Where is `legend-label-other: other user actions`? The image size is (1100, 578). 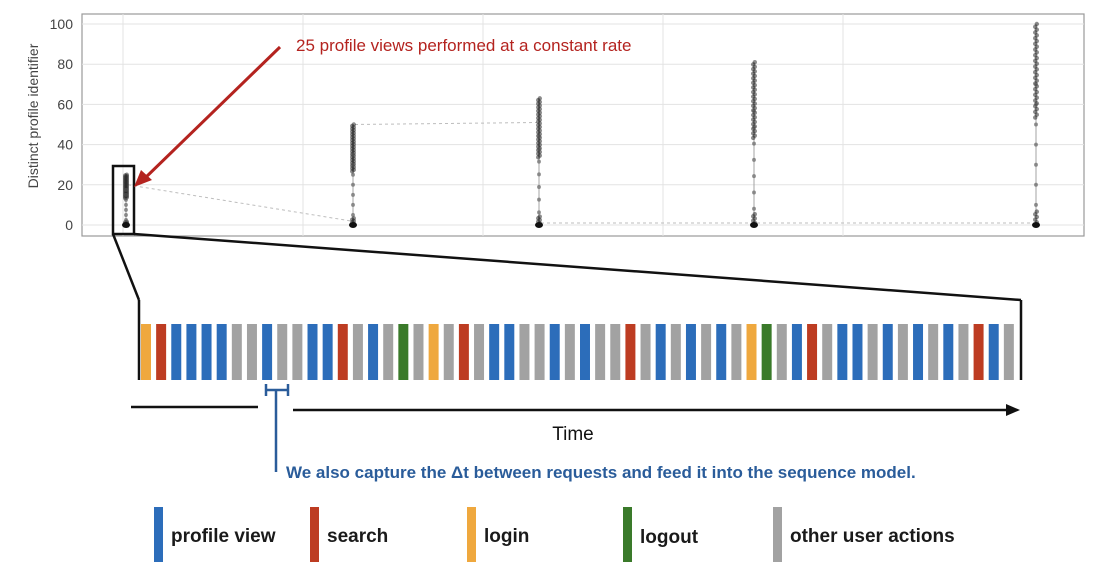
legend-label-other: other user actions is located at coordinates (872, 536).